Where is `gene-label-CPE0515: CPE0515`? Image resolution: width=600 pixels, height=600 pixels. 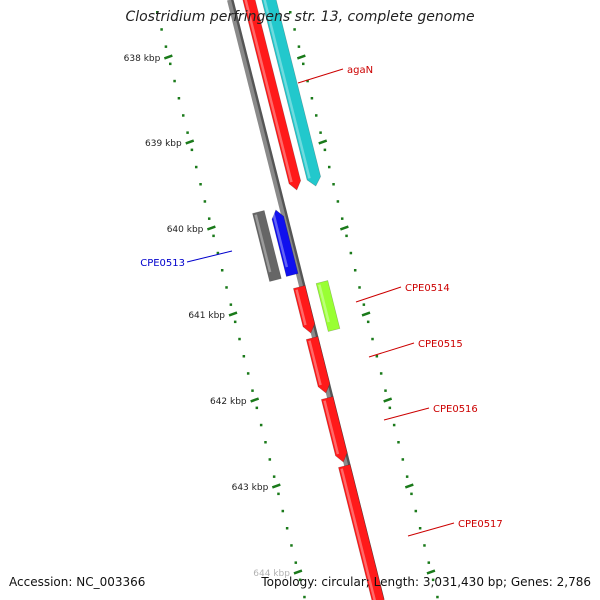
gene-label-CPE0515: CPE0515 is located at coordinates (440, 344).